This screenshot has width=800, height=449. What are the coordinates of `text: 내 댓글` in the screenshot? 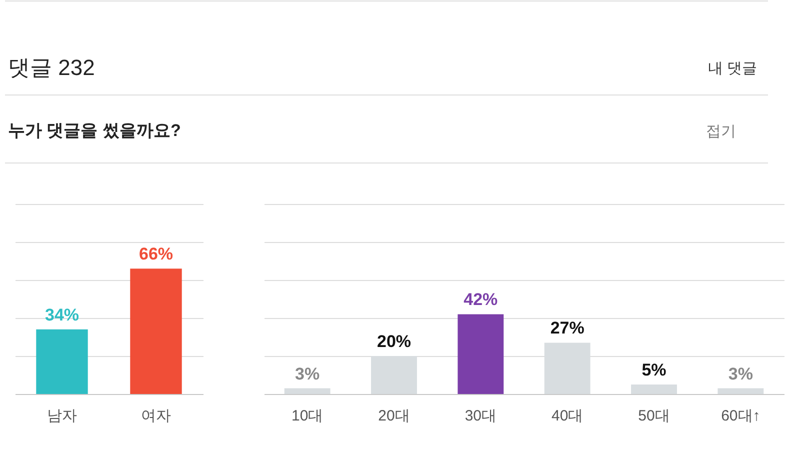 It's located at (732, 68).